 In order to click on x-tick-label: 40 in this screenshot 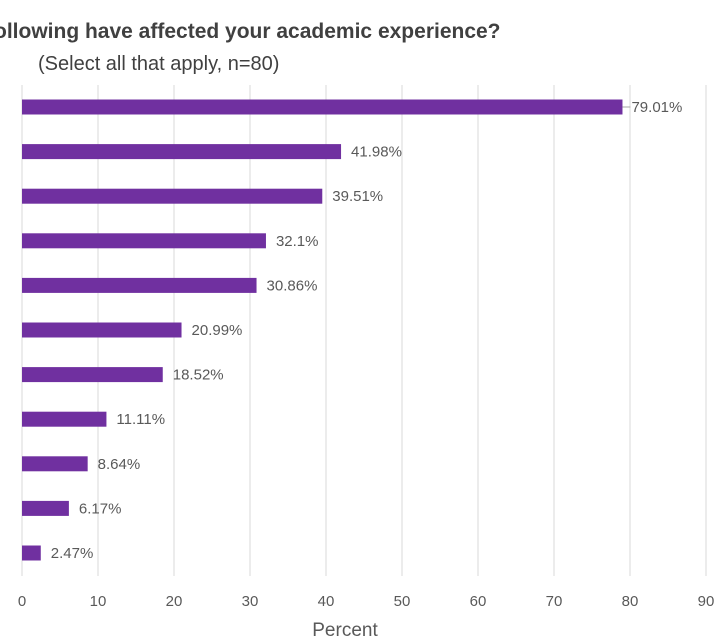, I will do `click(326, 601)`.